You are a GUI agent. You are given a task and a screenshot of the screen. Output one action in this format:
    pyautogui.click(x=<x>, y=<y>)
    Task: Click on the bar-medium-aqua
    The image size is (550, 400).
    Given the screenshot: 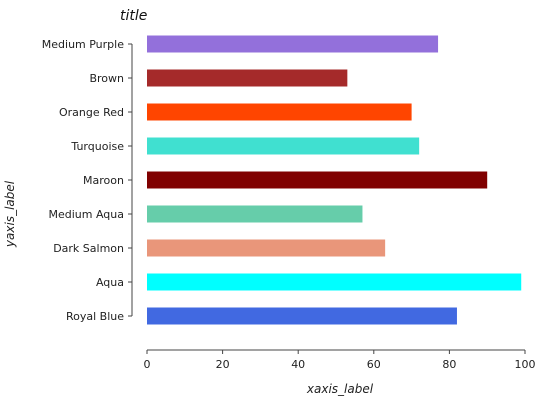 What is the action you would take?
    pyautogui.click(x=255, y=214)
    